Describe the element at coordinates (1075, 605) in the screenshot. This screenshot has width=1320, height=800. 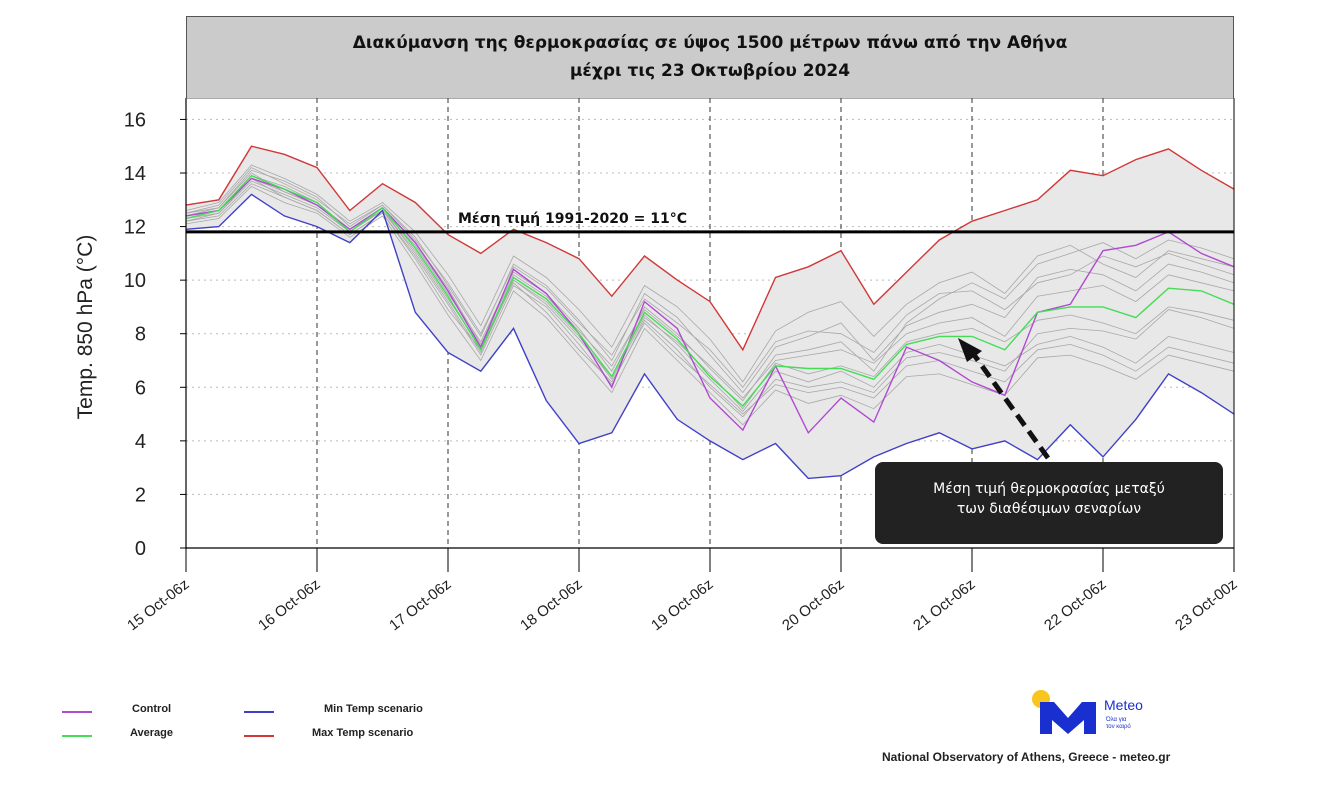
I see `x-tick-label-7: 22 Oct-06z` at that location.